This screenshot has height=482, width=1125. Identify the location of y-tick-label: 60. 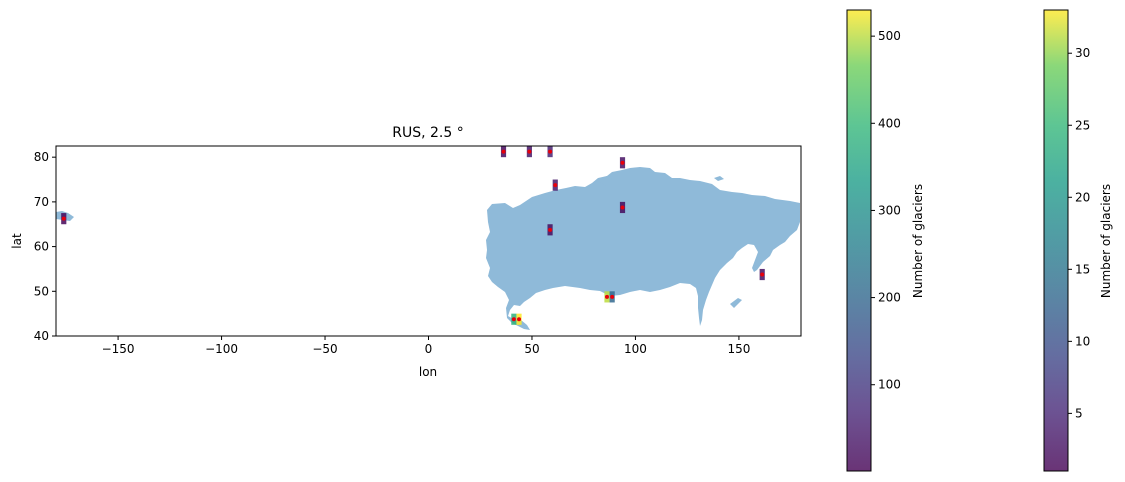
(41, 247).